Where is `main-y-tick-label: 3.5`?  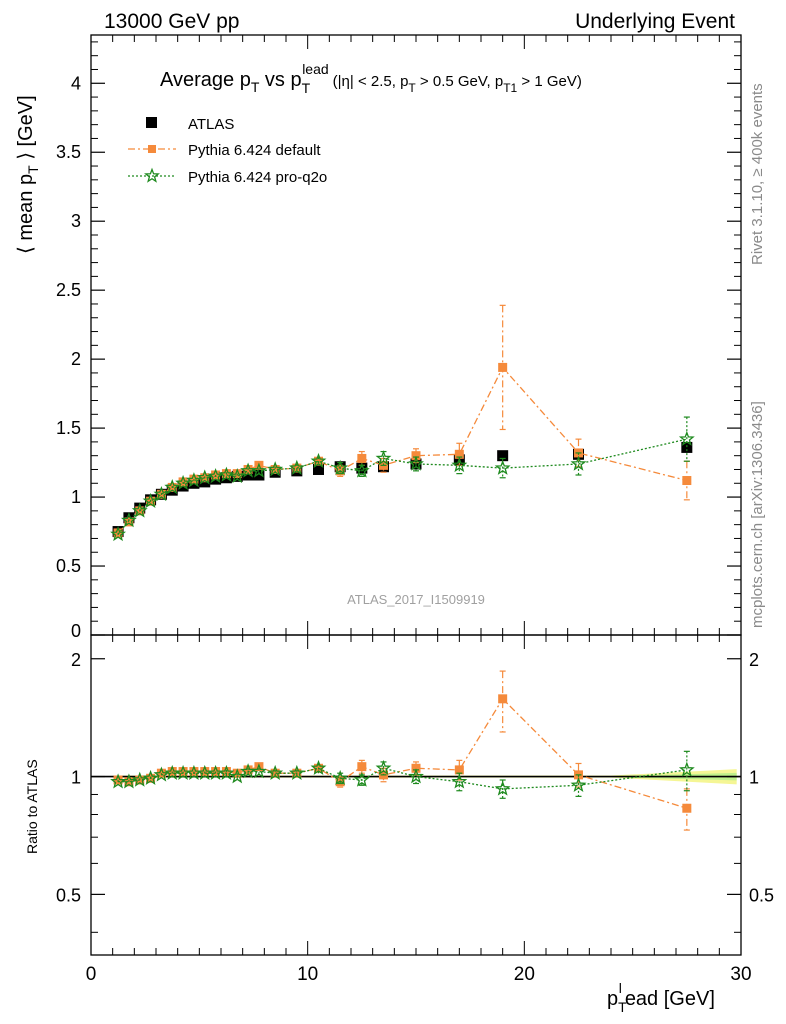
main-y-tick-label: 3.5 is located at coordinates (68, 152).